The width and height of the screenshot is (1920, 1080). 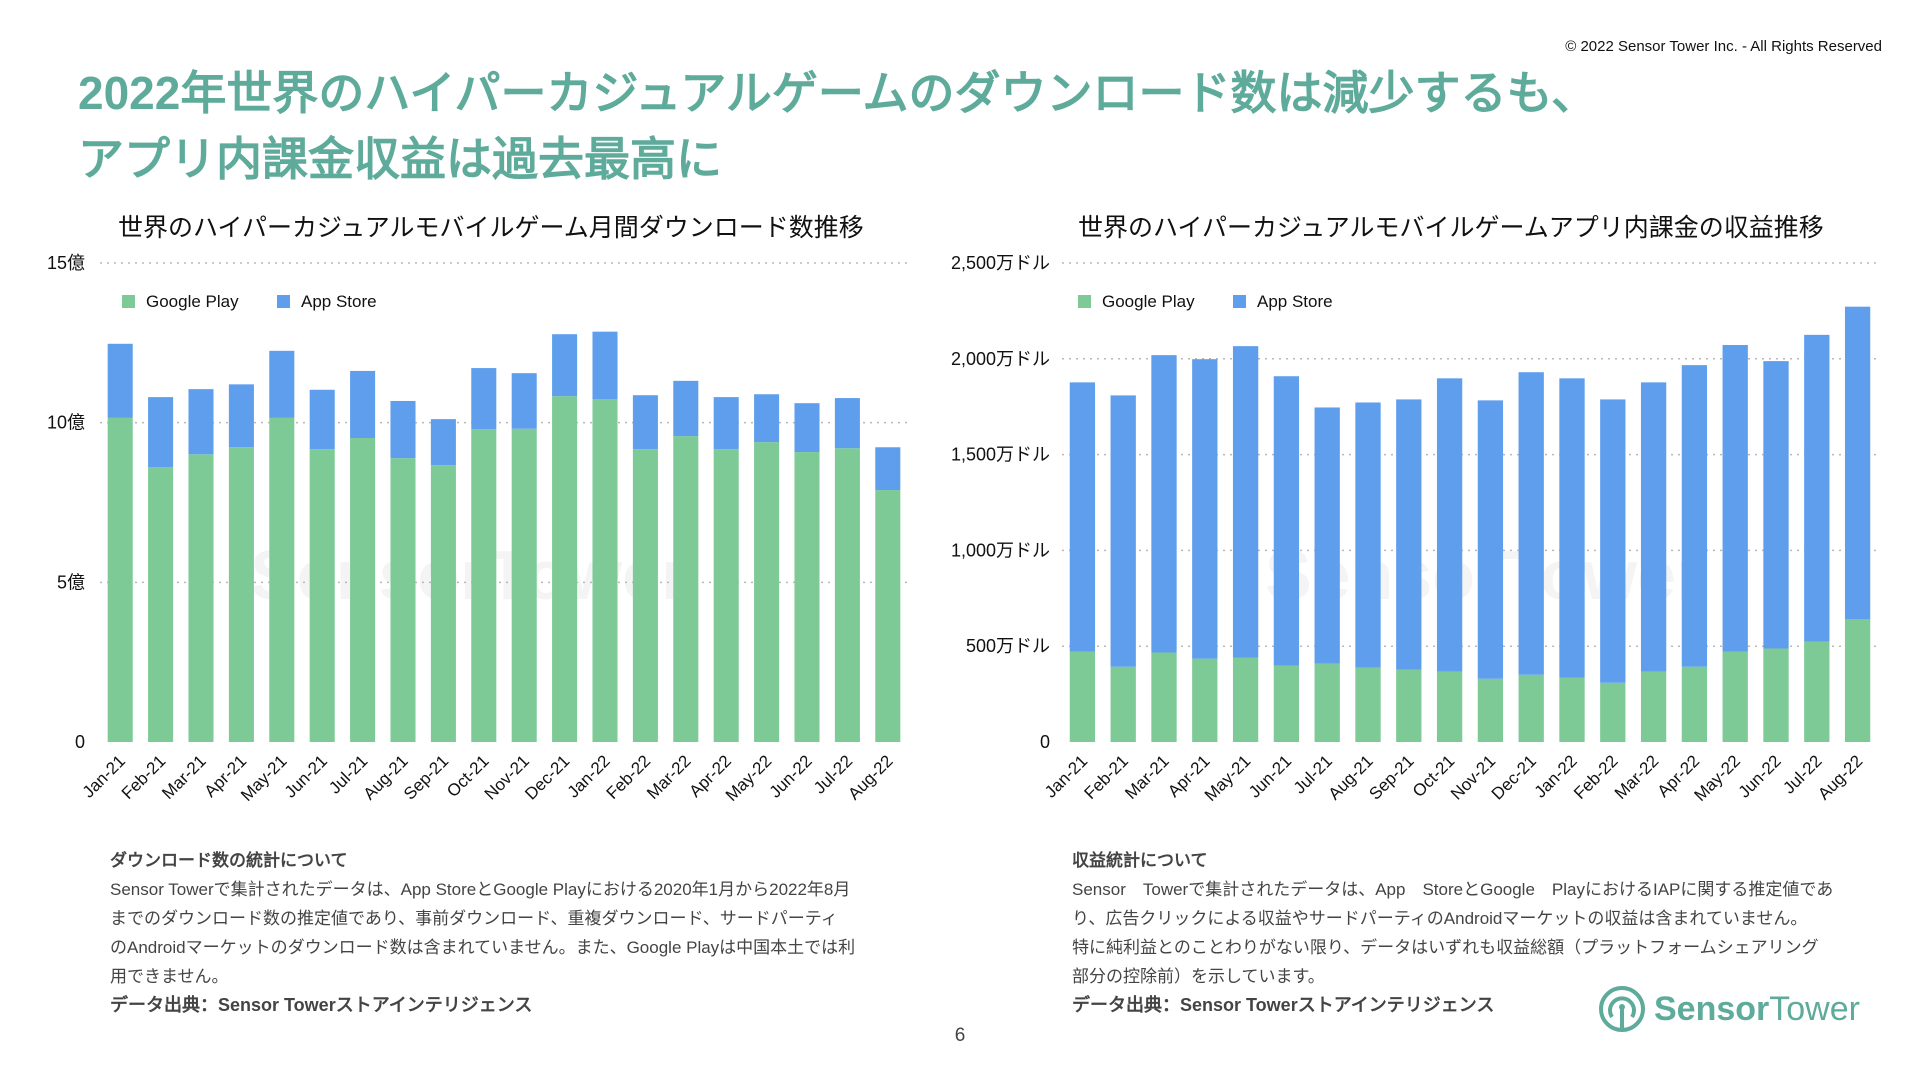 What do you see at coordinates (169, 976) in the screenshot?
I see `downloads-note-line: 用できません。` at bounding box center [169, 976].